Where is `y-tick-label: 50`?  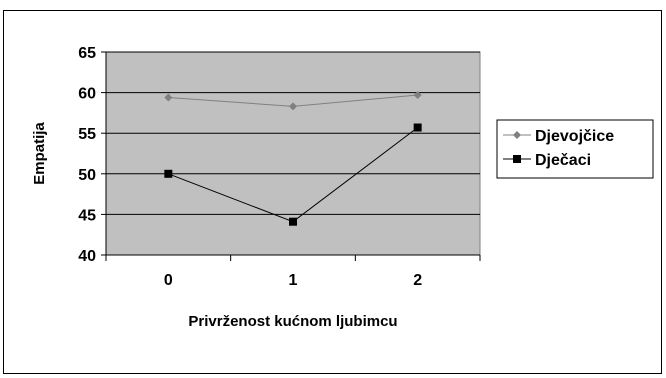 y-tick-label: 50 is located at coordinates (87, 175).